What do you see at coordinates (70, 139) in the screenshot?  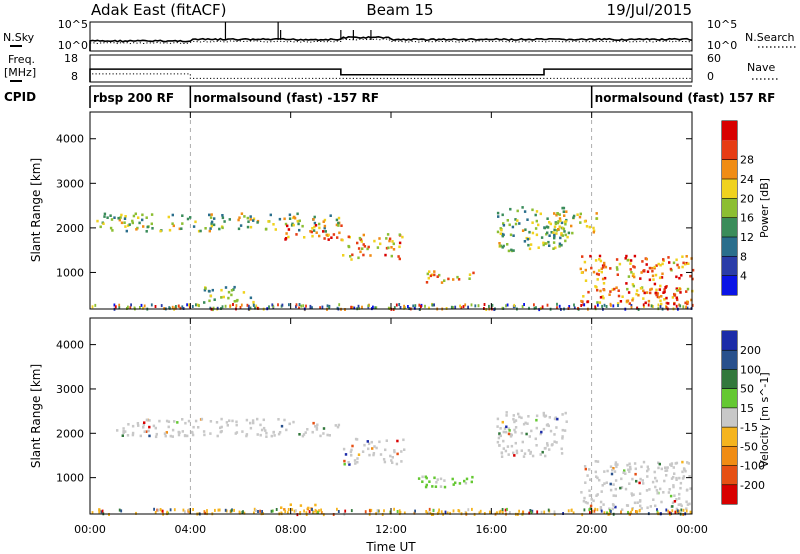 I see `y-tick-label: 4000` at bounding box center [70, 139].